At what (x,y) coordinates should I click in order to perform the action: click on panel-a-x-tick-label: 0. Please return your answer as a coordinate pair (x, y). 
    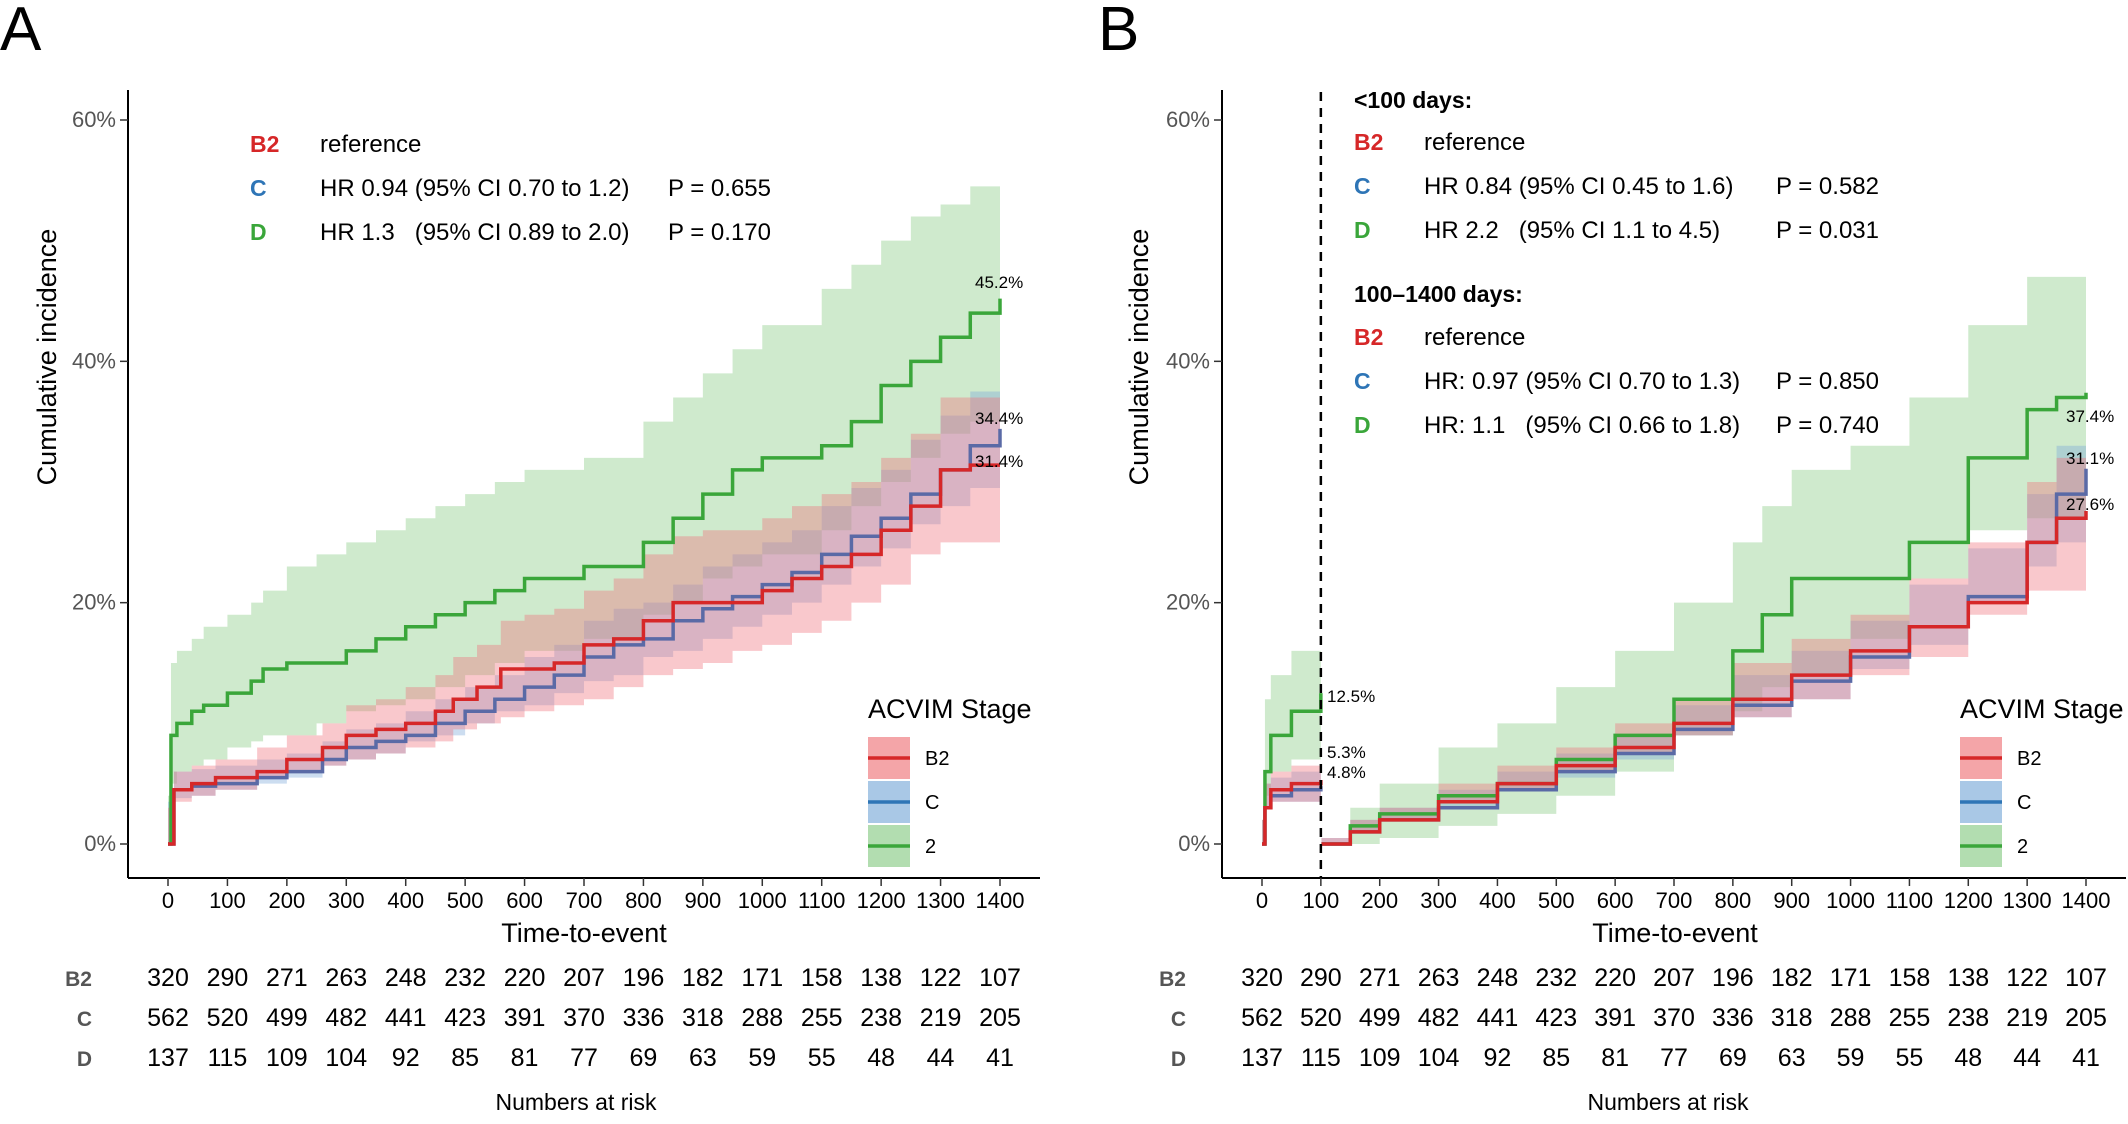
    Looking at the image, I should click on (168, 900).